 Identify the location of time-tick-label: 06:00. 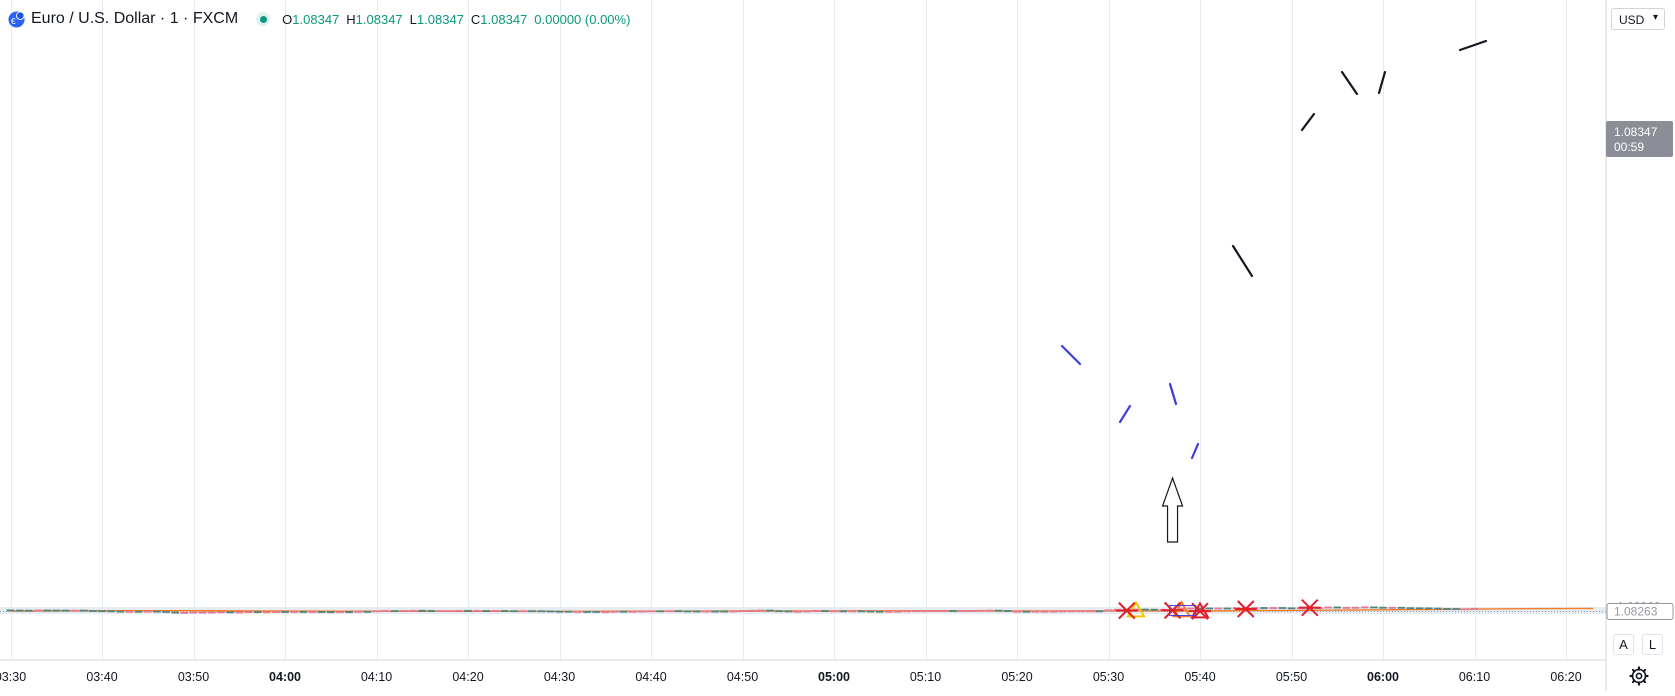
(1383, 677).